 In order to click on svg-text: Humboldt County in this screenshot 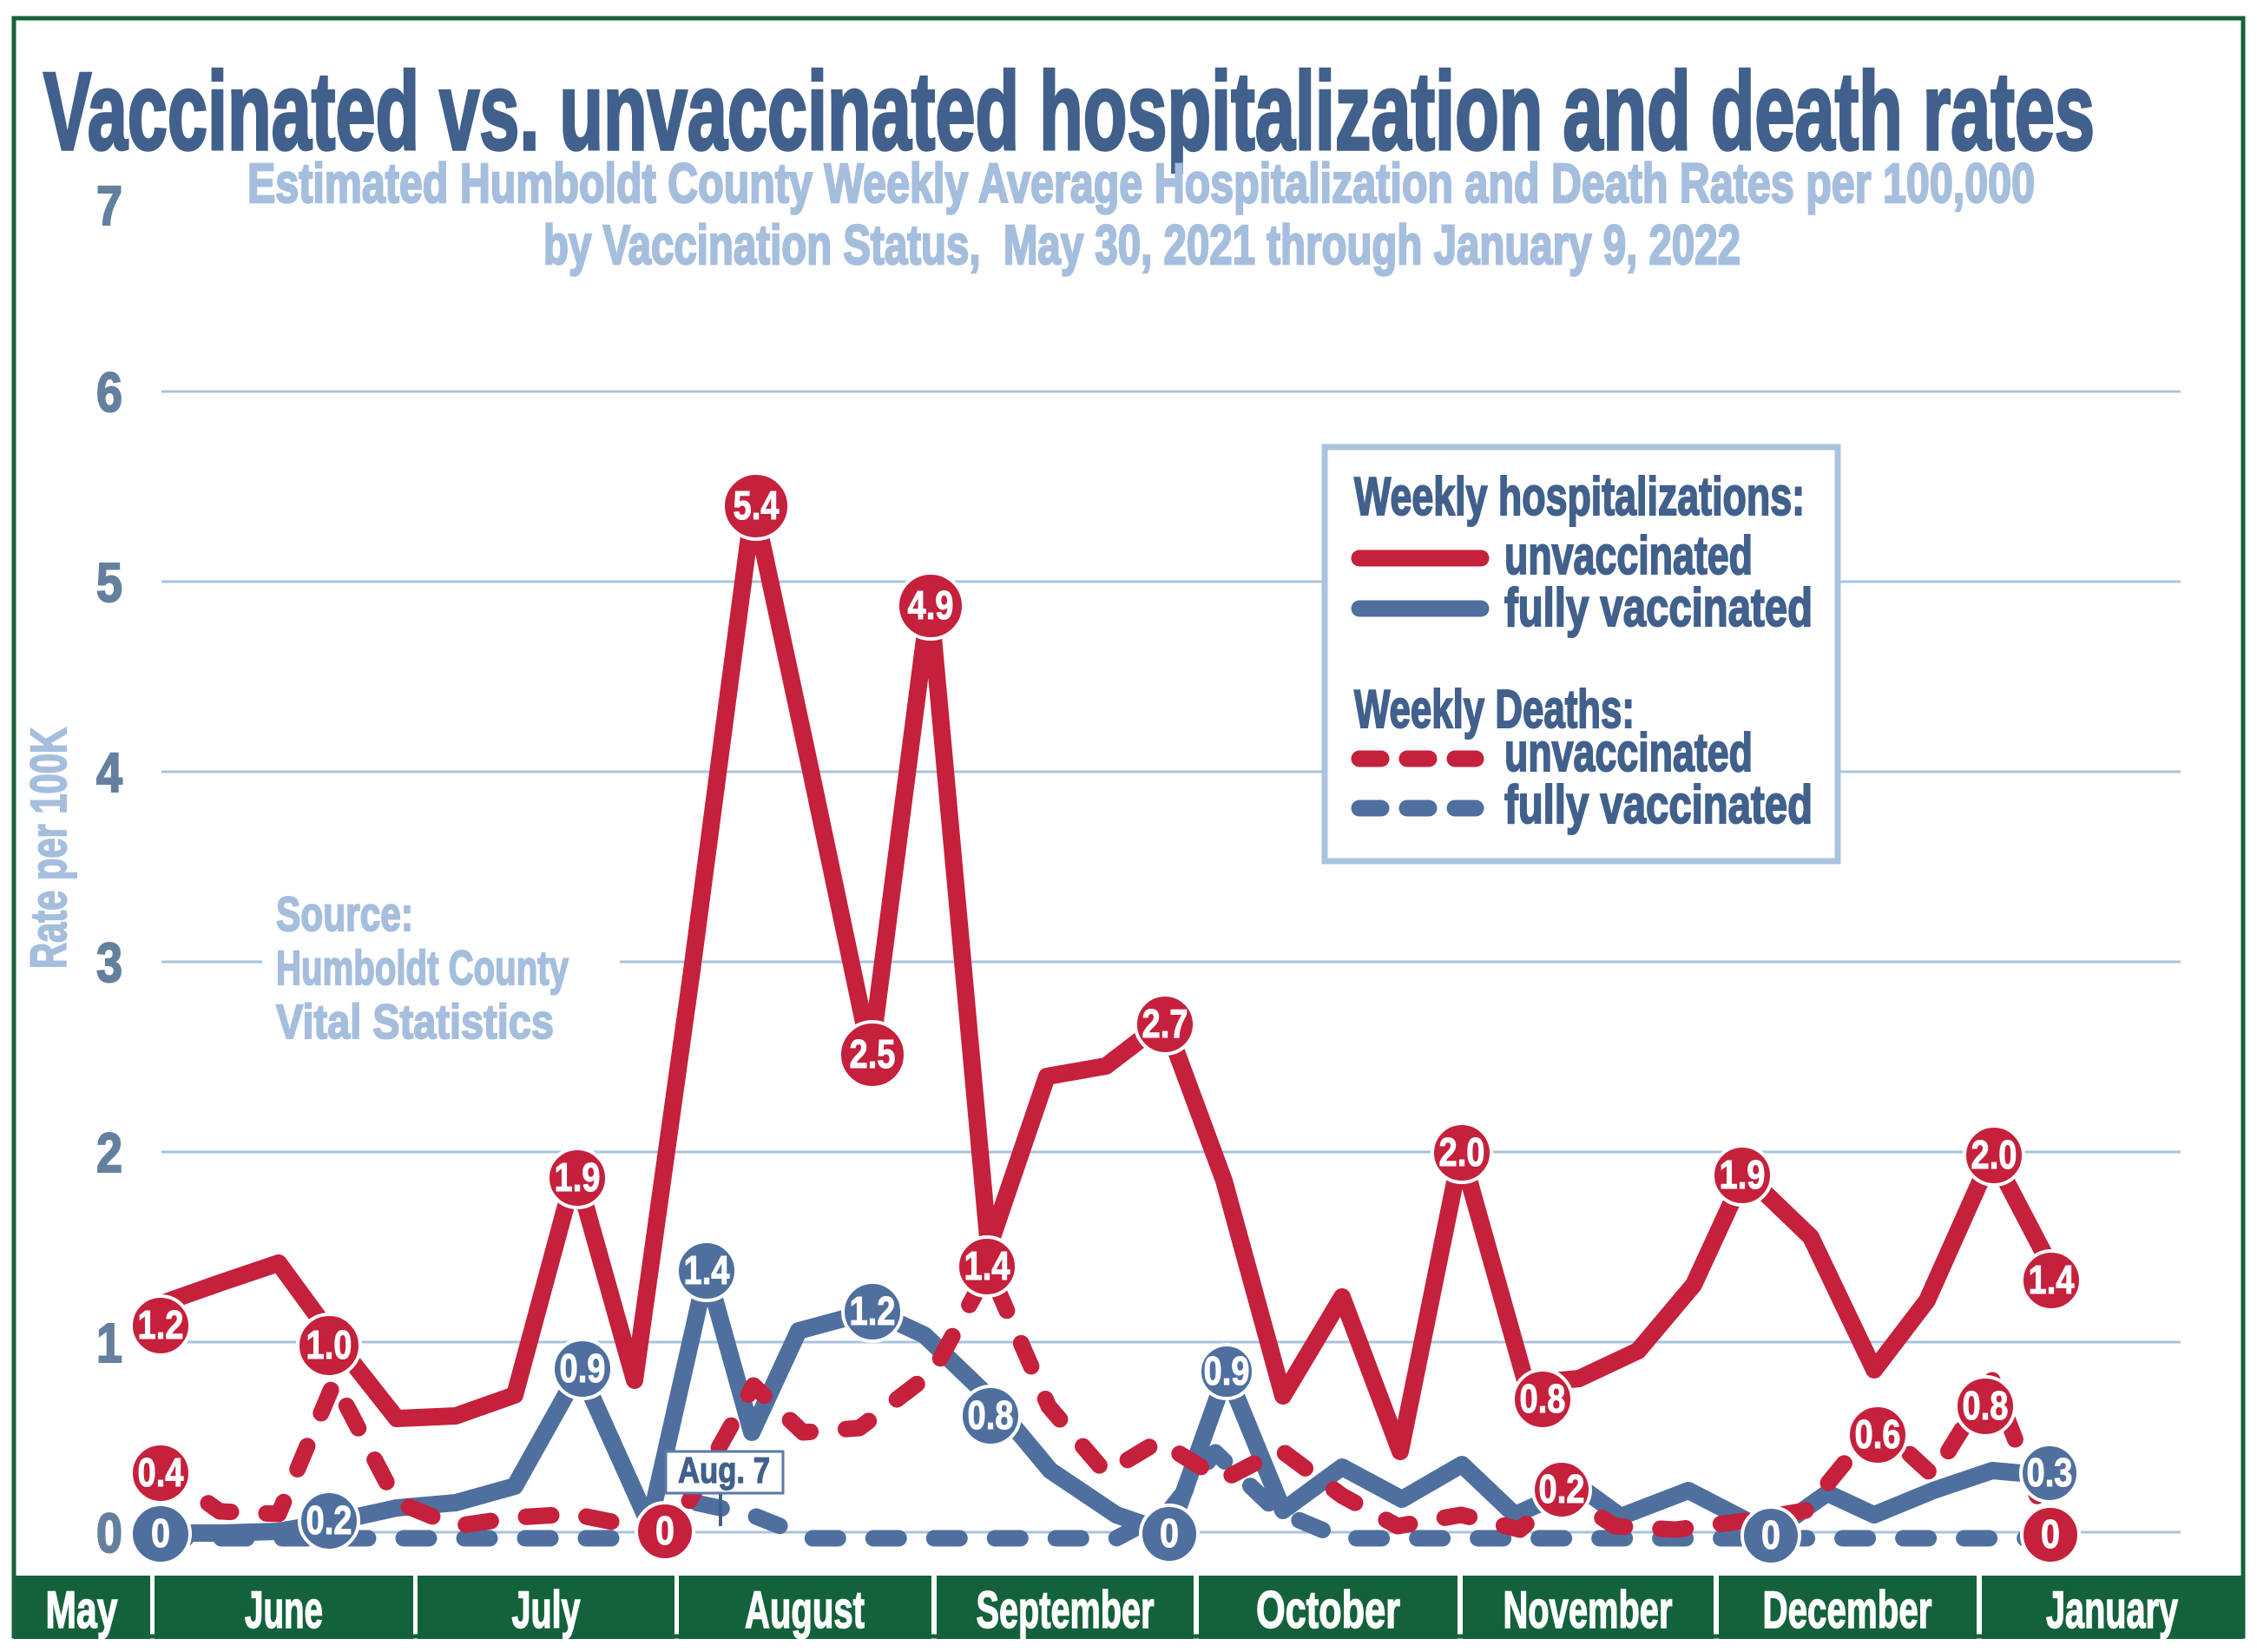, I will do `click(422, 967)`.